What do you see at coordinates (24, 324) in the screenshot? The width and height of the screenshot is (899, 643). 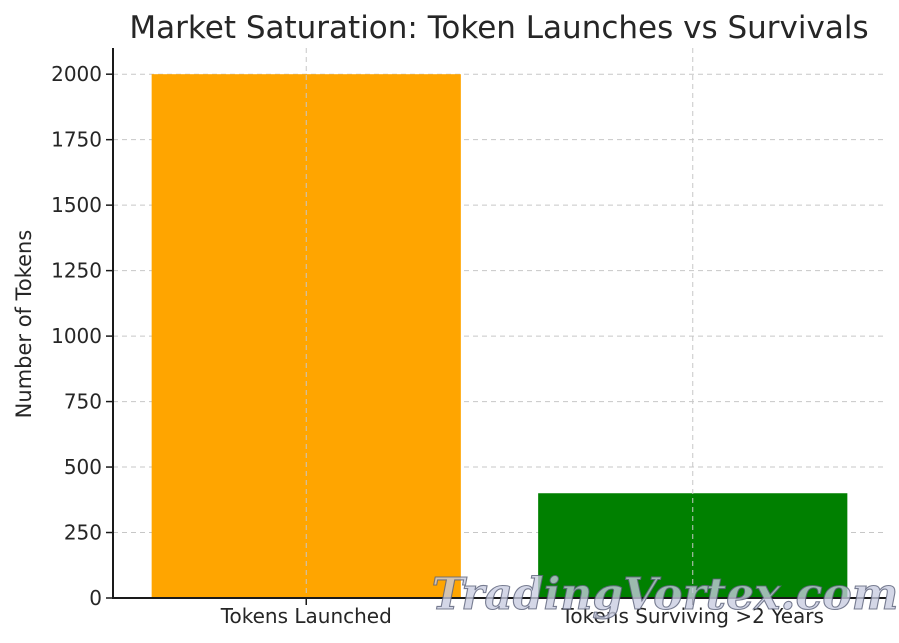 I see `y-axis-label: Number of Tokens` at bounding box center [24, 324].